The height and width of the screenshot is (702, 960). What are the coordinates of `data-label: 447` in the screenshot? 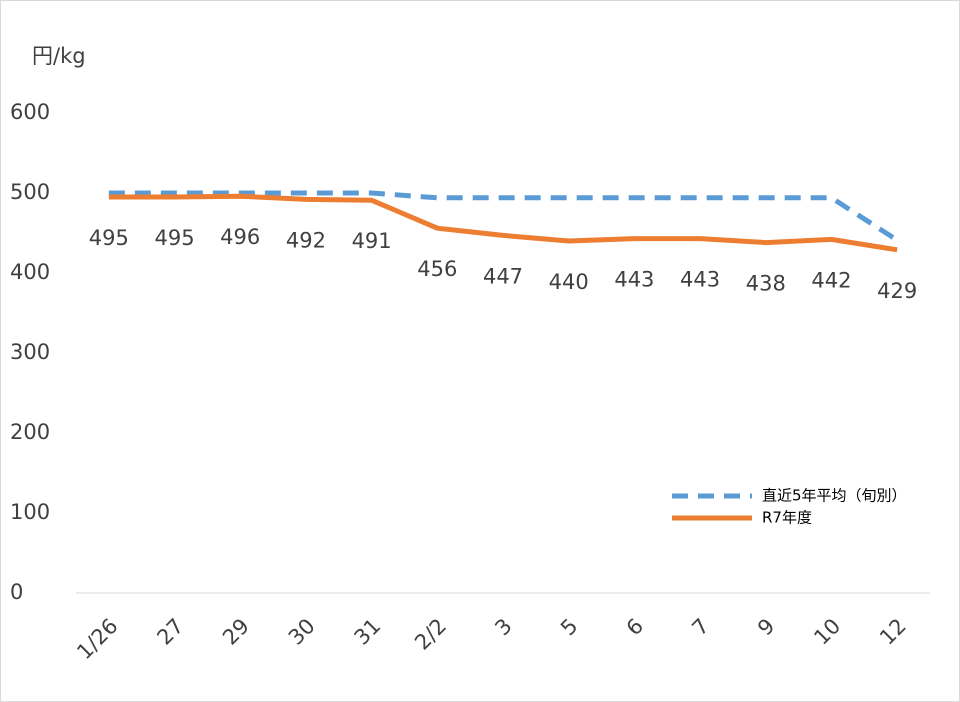 It's located at (503, 276).